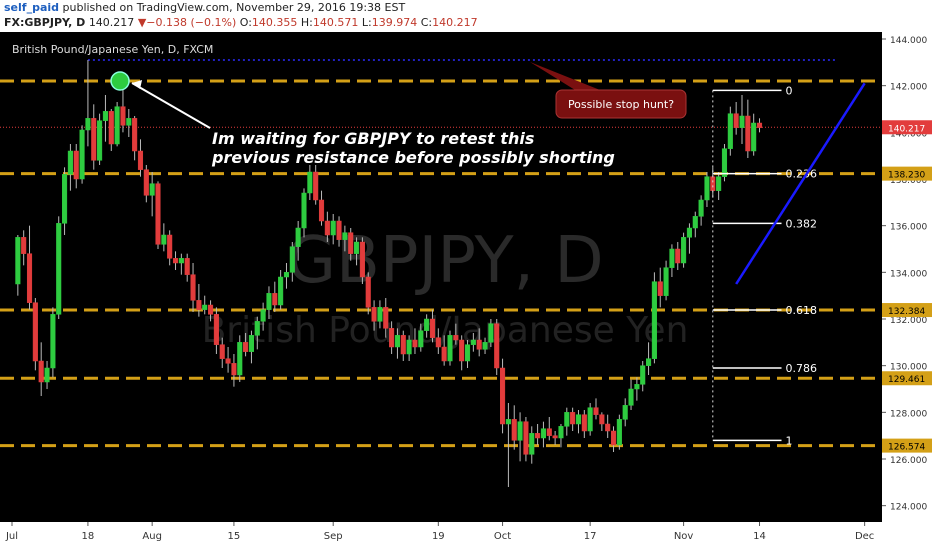 This screenshot has width=932, height=550. I want to click on high-value: 140.571, so click(335, 22).